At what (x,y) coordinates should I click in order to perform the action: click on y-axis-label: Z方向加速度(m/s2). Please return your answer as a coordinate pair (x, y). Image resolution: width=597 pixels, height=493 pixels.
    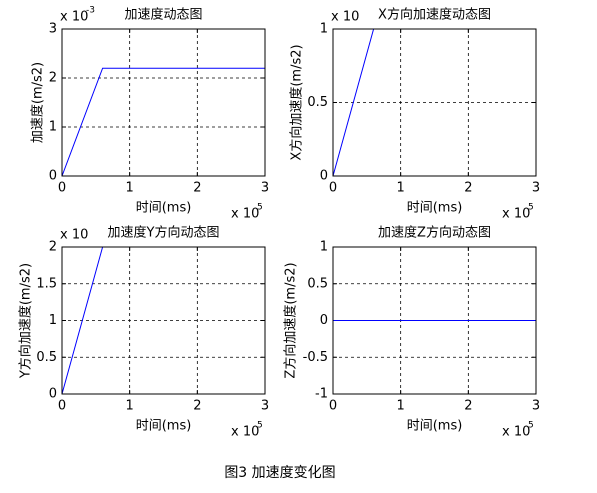
    Looking at the image, I should click on (291, 320).